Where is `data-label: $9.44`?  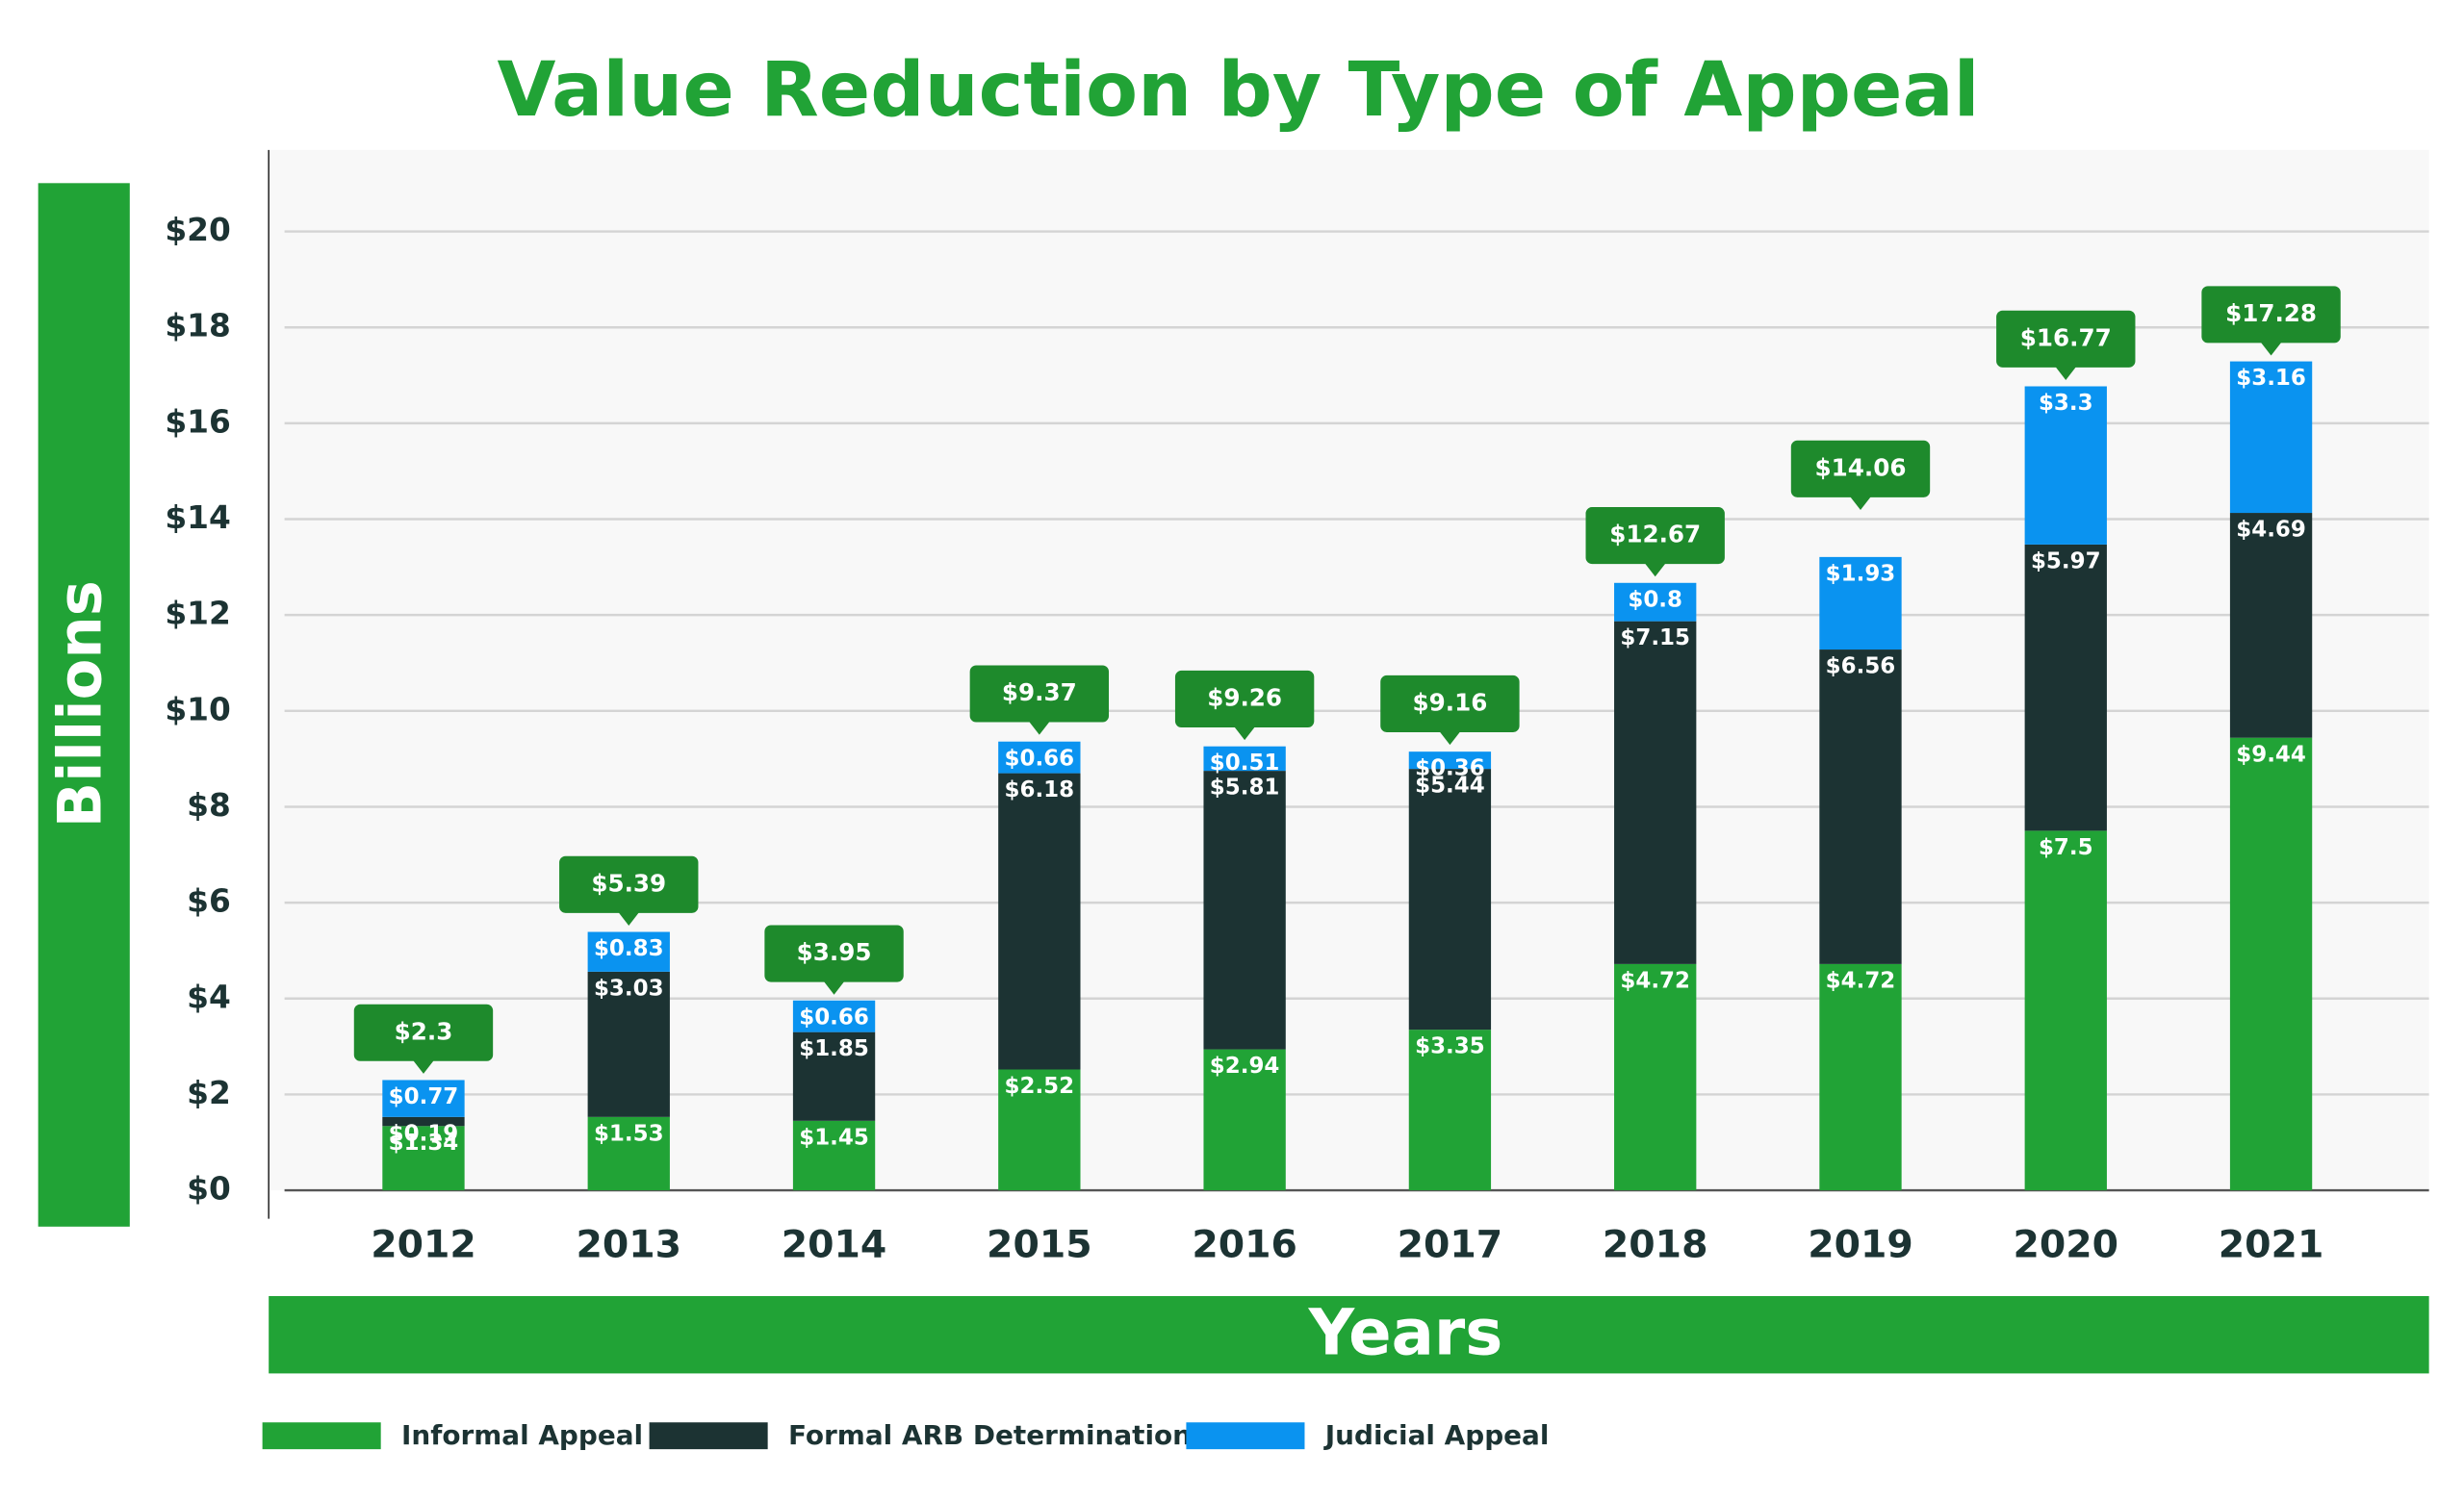
data-label: $9.44 is located at coordinates (2271, 754).